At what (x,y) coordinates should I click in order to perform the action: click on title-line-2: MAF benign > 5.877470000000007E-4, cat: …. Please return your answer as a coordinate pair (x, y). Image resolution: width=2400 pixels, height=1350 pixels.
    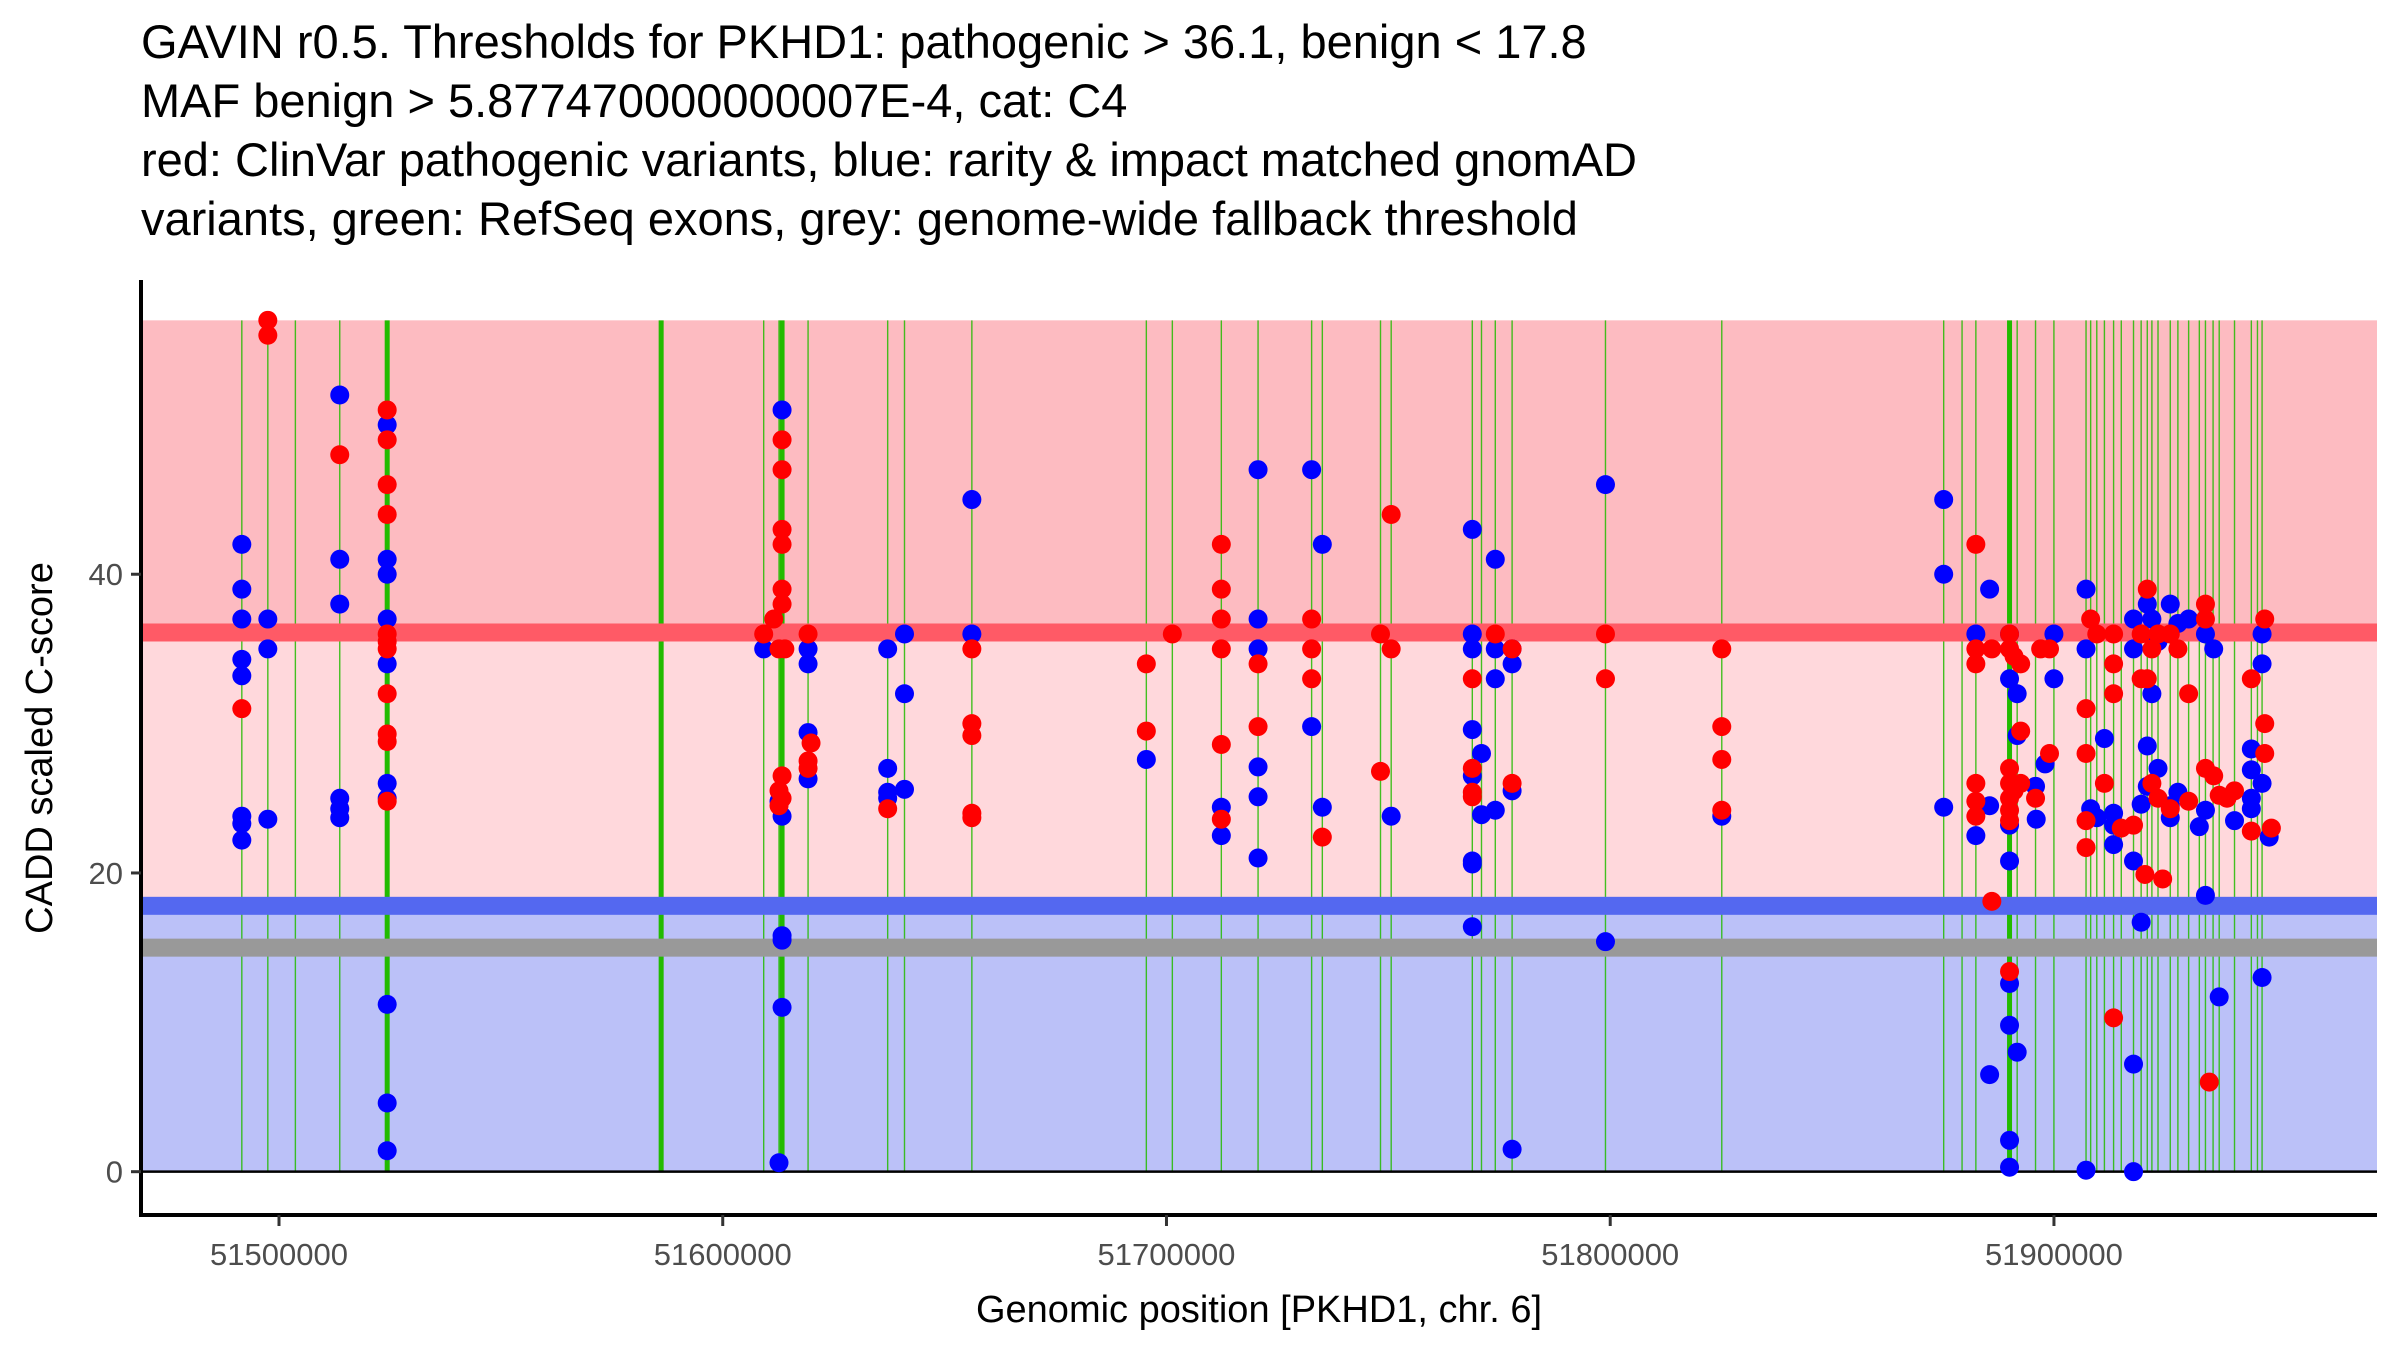
    Looking at the image, I should click on (634, 100).